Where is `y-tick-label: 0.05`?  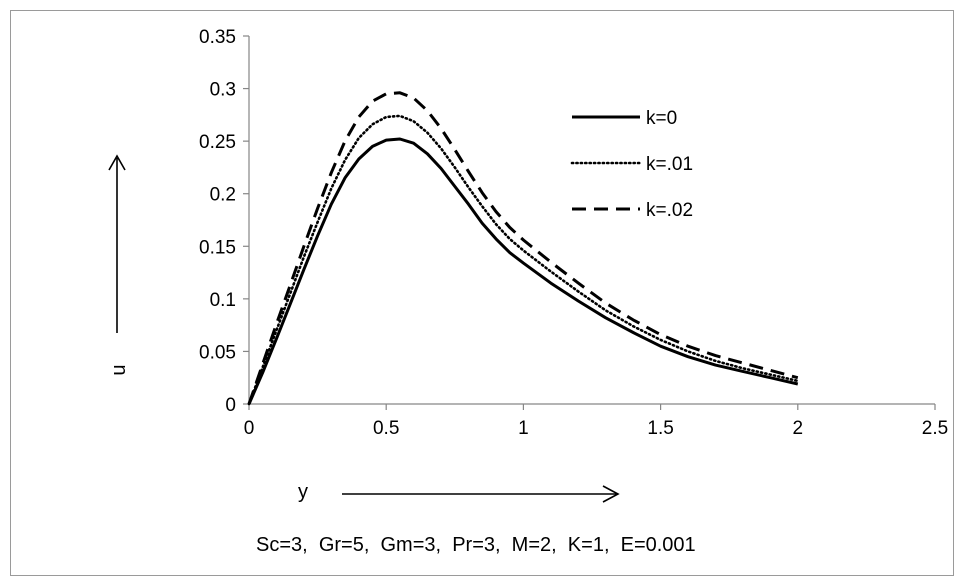
y-tick-label: 0.05 is located at coordinates (217, 352).